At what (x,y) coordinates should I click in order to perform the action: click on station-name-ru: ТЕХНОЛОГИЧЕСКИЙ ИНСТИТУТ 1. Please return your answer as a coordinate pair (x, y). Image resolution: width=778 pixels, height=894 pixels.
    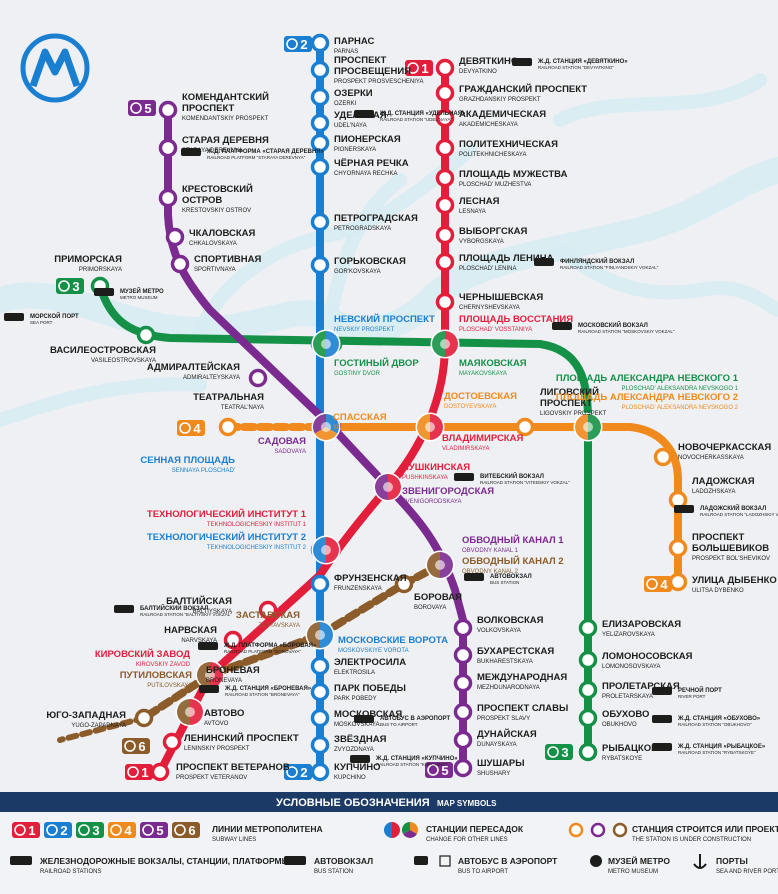
    Looking at the image, I should click on (227, 514).